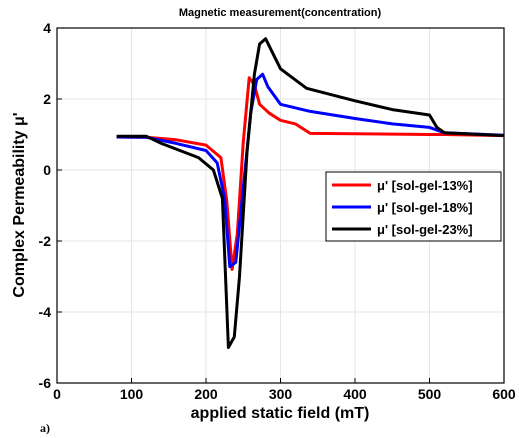 This screenshot has height=438, width=519. I want to click on x-tick-label: 600, so click(504, 394).